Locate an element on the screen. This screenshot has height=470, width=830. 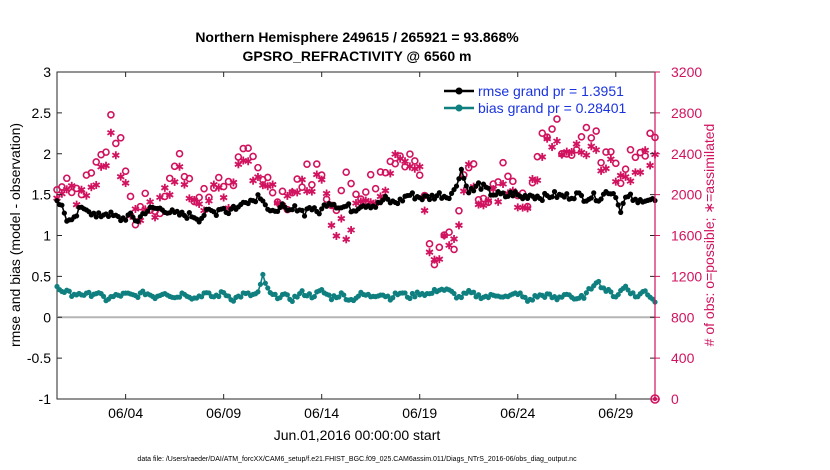
legend-bias-label: bias grand pr = 0.28401 is located at coordinates (552, 108).